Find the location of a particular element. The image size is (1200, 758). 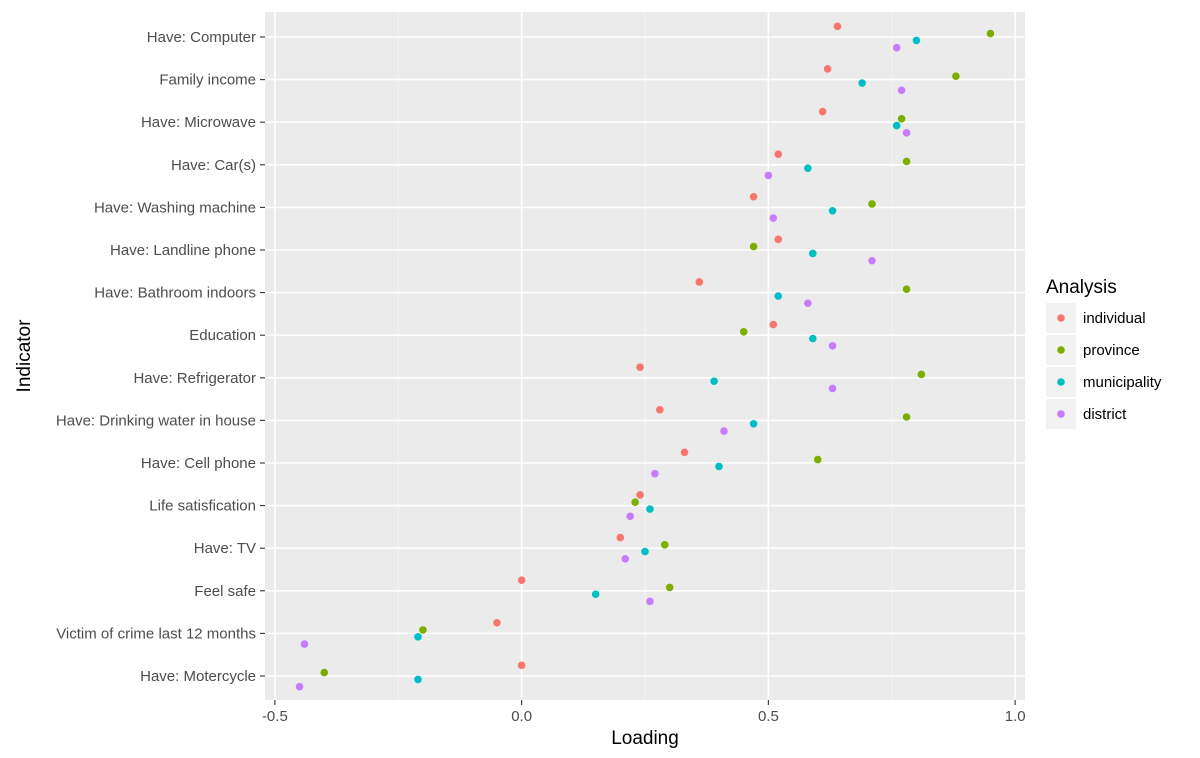

y-tick-label: Family income is located at coordinates (207, 80).